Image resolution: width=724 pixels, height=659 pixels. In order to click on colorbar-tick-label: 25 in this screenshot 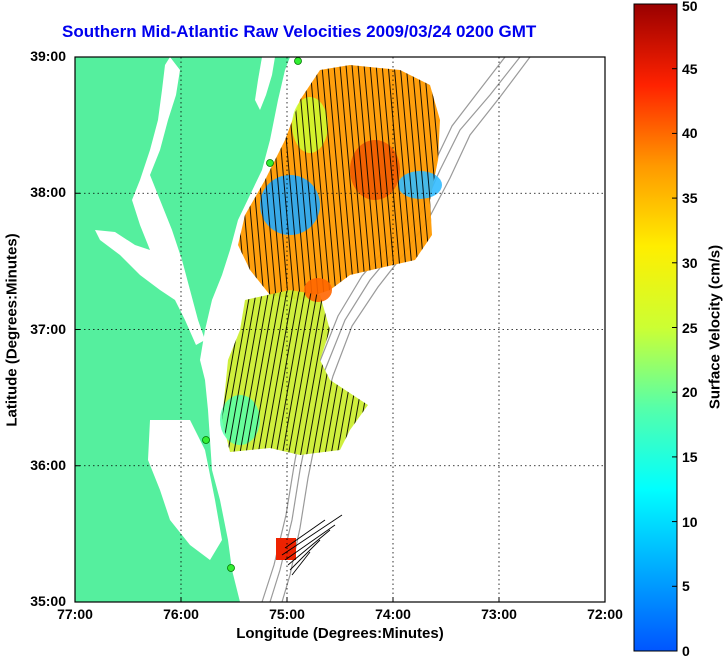, I will do `click(690, 327)`.